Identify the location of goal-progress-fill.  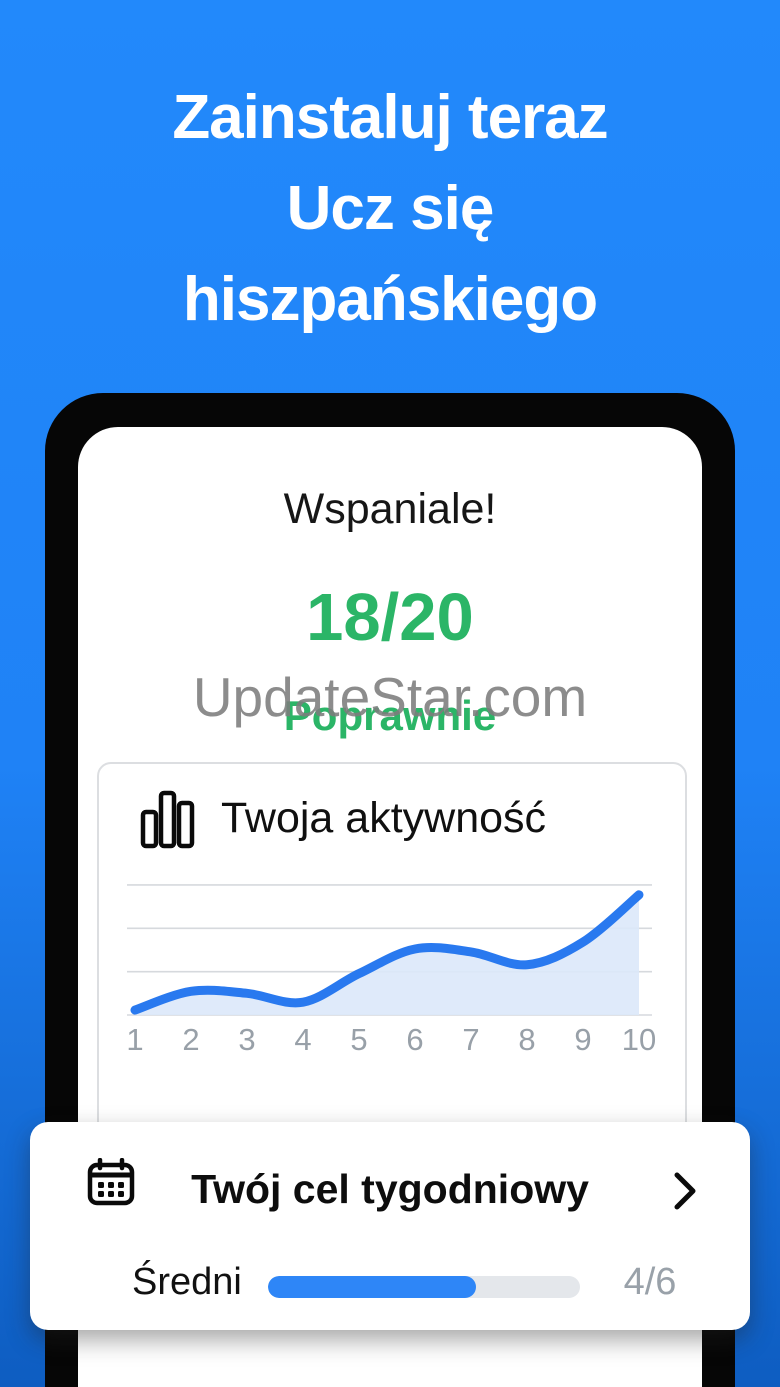
(372, 1287).